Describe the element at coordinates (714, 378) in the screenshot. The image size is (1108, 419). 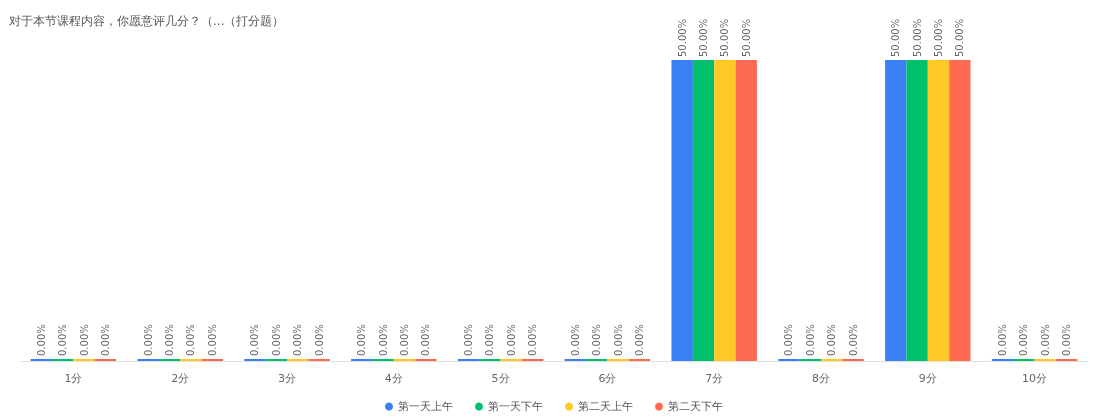
I see `x-tick-label: 7分` at that location.